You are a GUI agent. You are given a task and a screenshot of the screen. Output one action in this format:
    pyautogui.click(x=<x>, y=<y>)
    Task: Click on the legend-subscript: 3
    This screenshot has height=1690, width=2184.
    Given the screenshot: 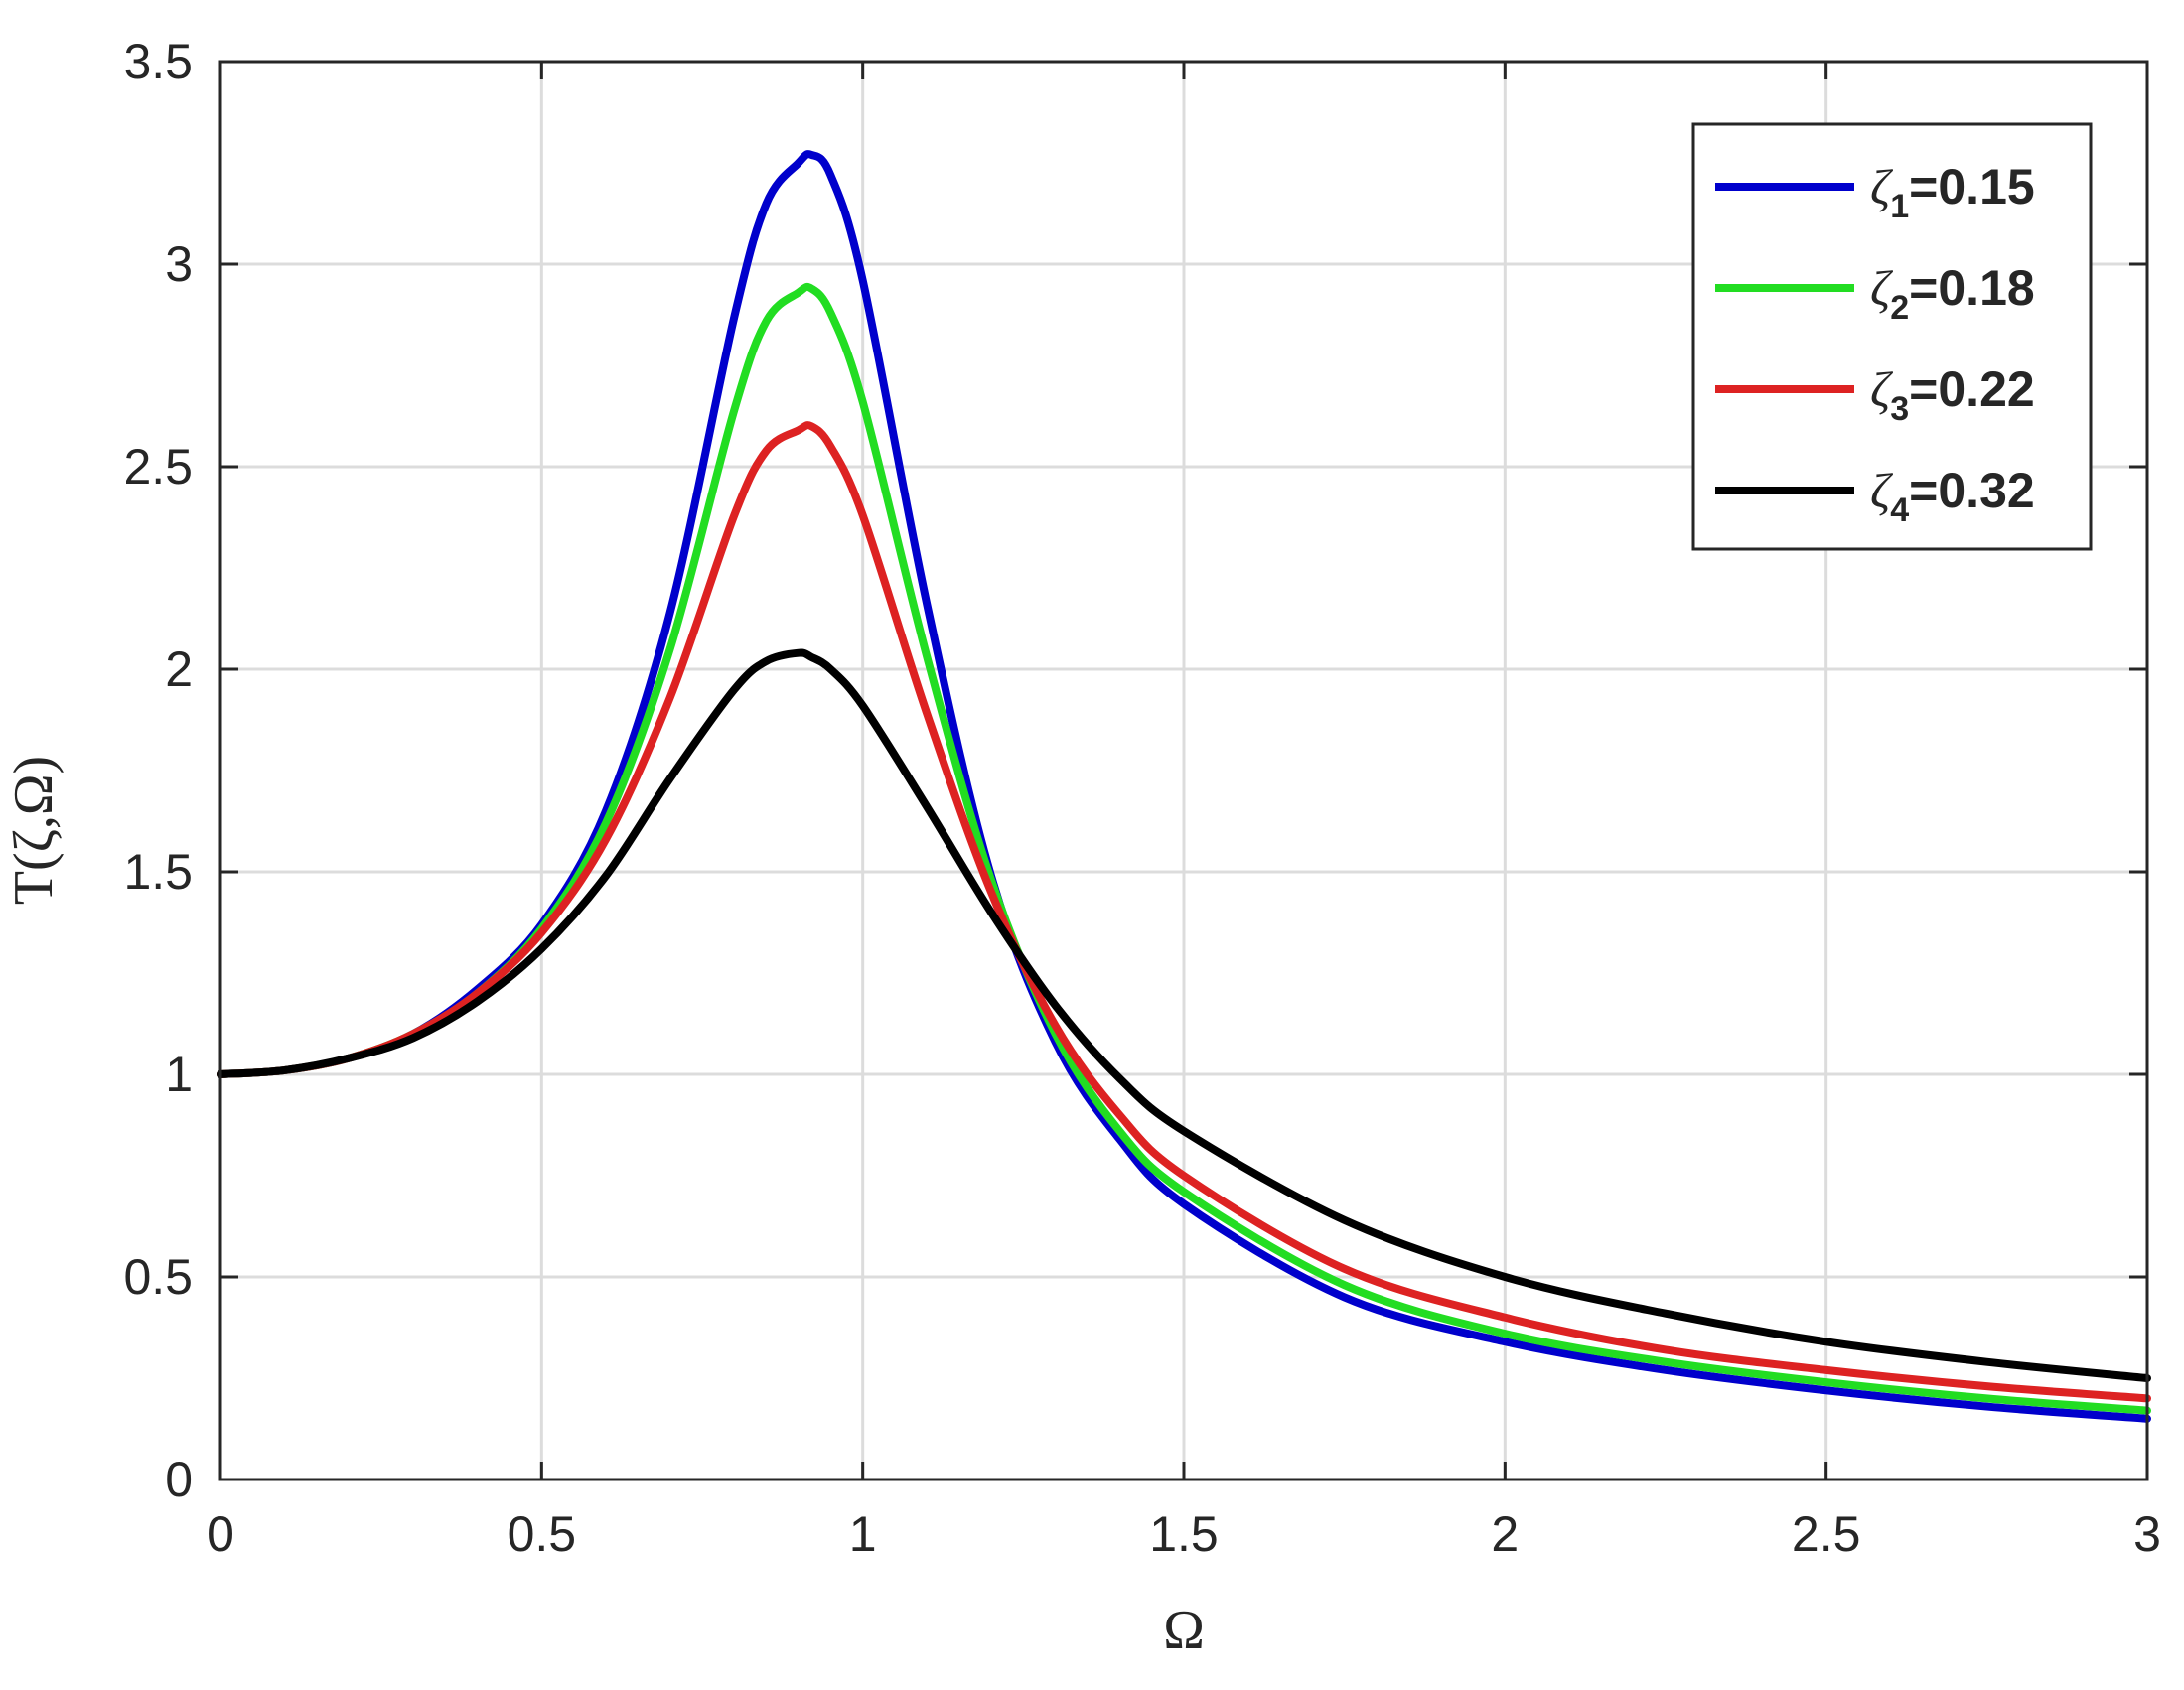 What is the action you would take?
    pyautogui.click(x=1899, y=409)
    